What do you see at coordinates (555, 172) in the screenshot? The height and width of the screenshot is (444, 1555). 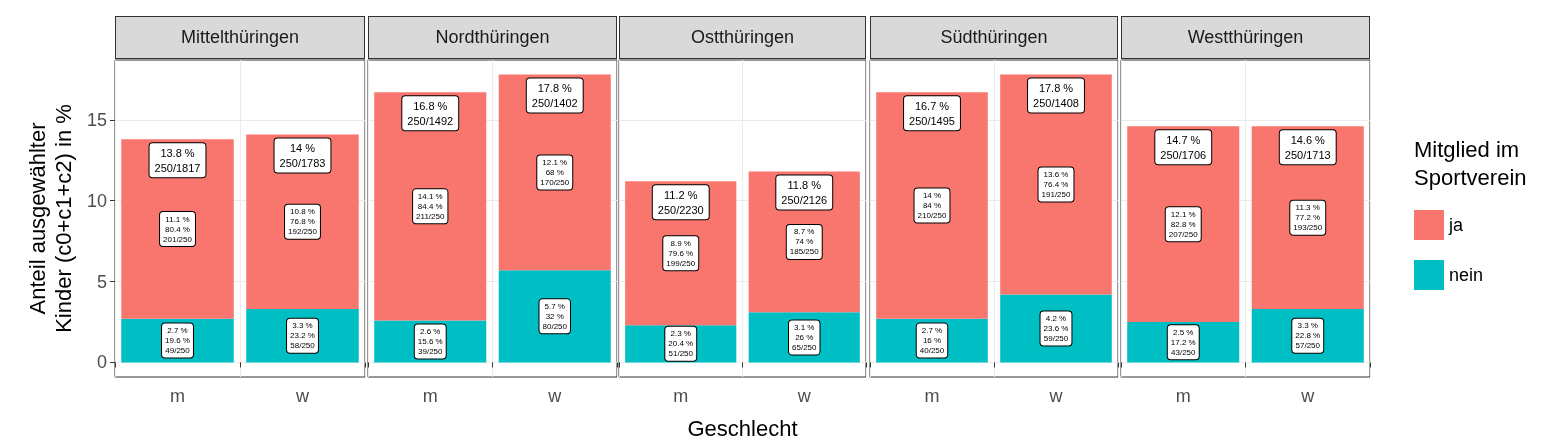 I see `data-label: 12.1 % 68 % 170/250` at bounding box center [555, 172].